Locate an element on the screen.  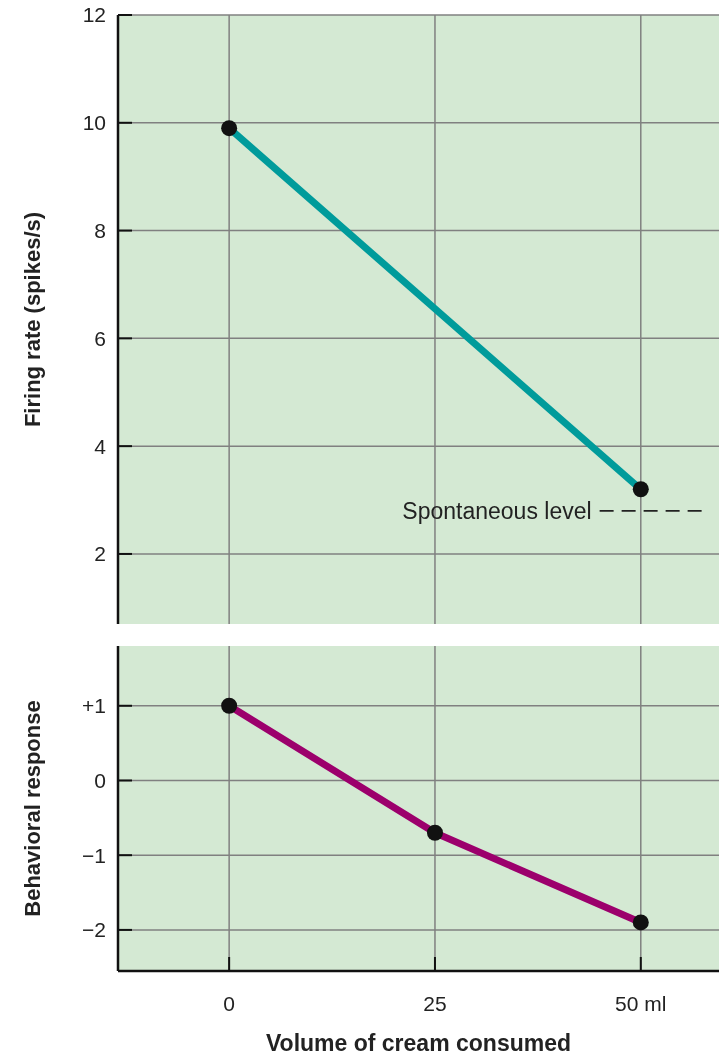
y-tick-label: 8 is located at coordinates (100, 230).